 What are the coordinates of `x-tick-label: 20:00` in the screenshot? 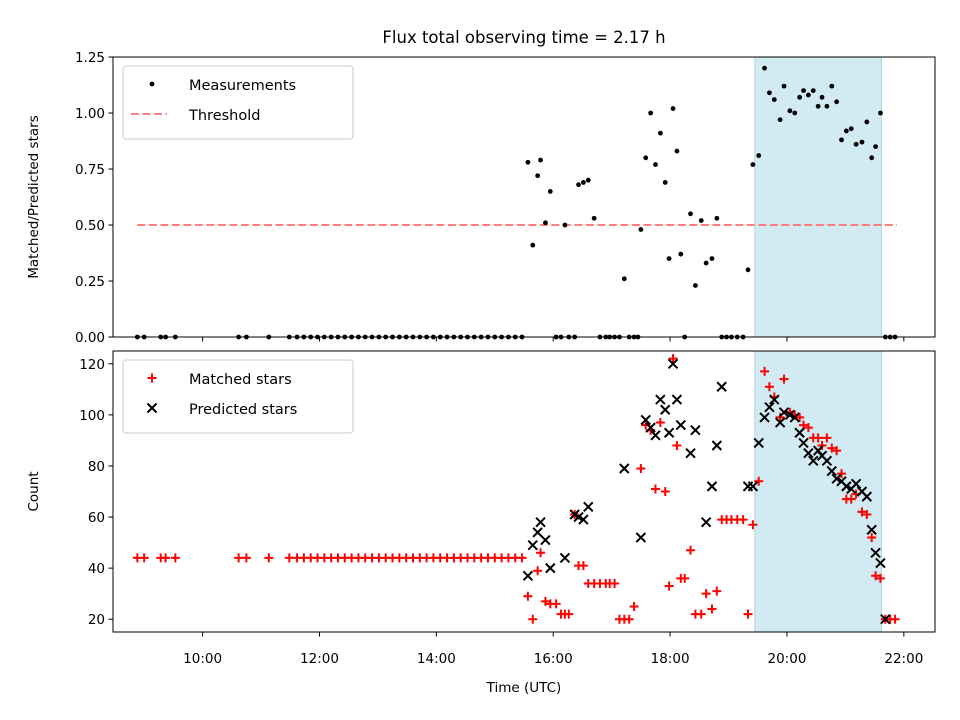 It's located at (787, 659).